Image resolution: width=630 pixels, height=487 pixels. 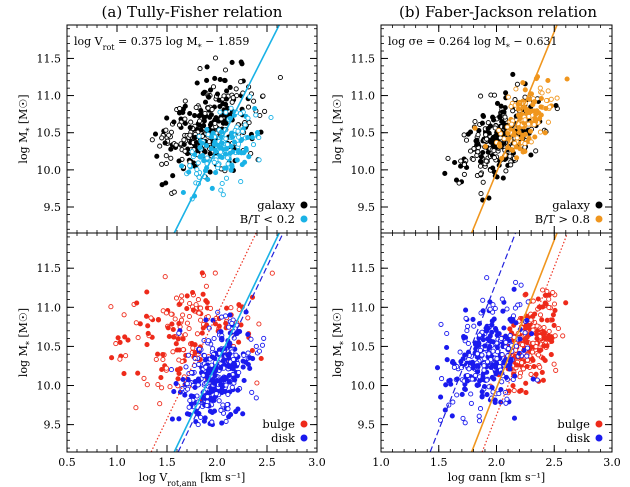 What do you see at coordinates (67, 462) in the screenshot?
I see `x-tick-label: 0.5` at bounding box center [67, 462].